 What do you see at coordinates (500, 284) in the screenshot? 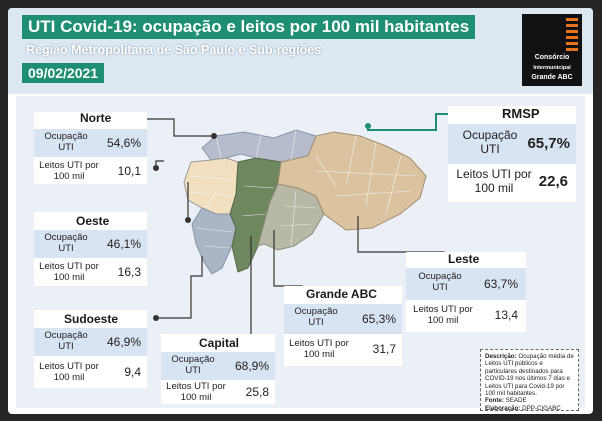
I see `leste-ocupacao-value: 63,7%` at bounding box center [500, 284].